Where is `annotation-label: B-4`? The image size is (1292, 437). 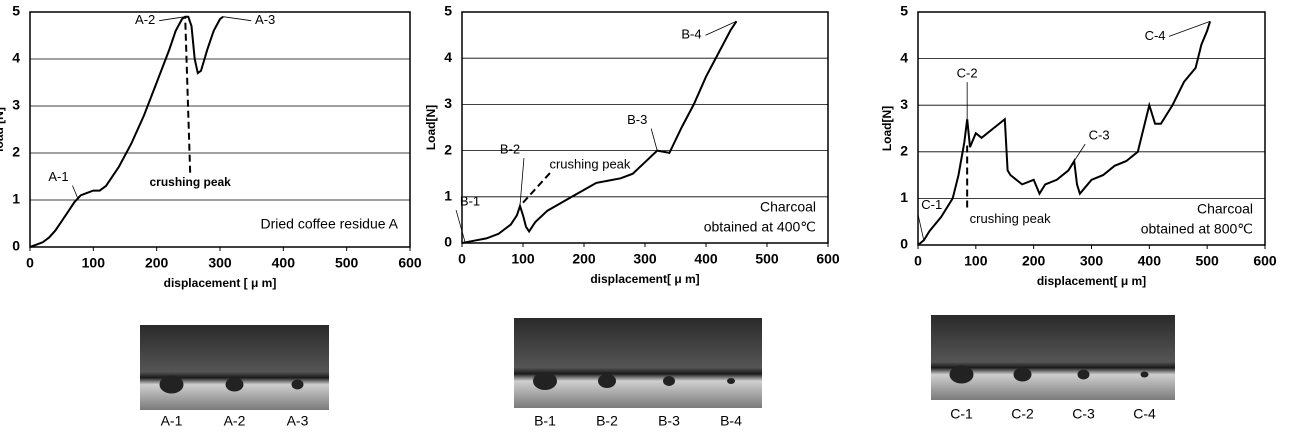
annotation-label: B-4 is located at coordinates (691, 34).